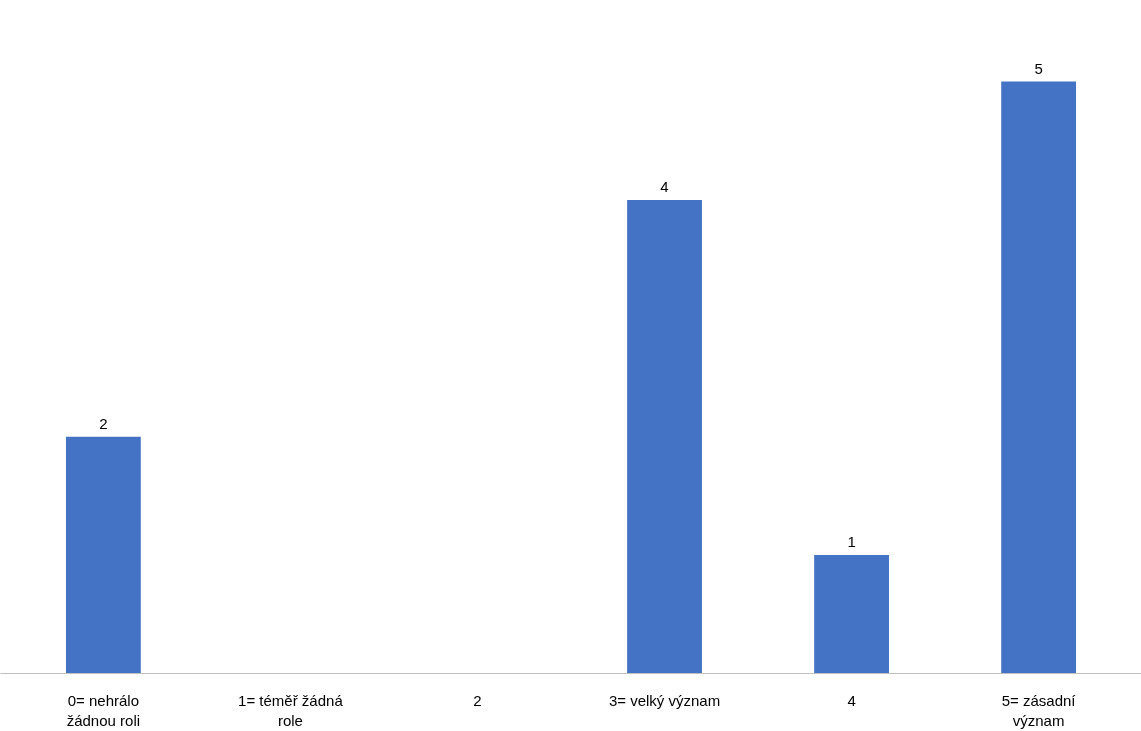  What do you see at coordinates (103, 710) in the screenshot?
I see `x-tick-label: 0= nehrálo žádnou roli` at bounding box center [103, 710].